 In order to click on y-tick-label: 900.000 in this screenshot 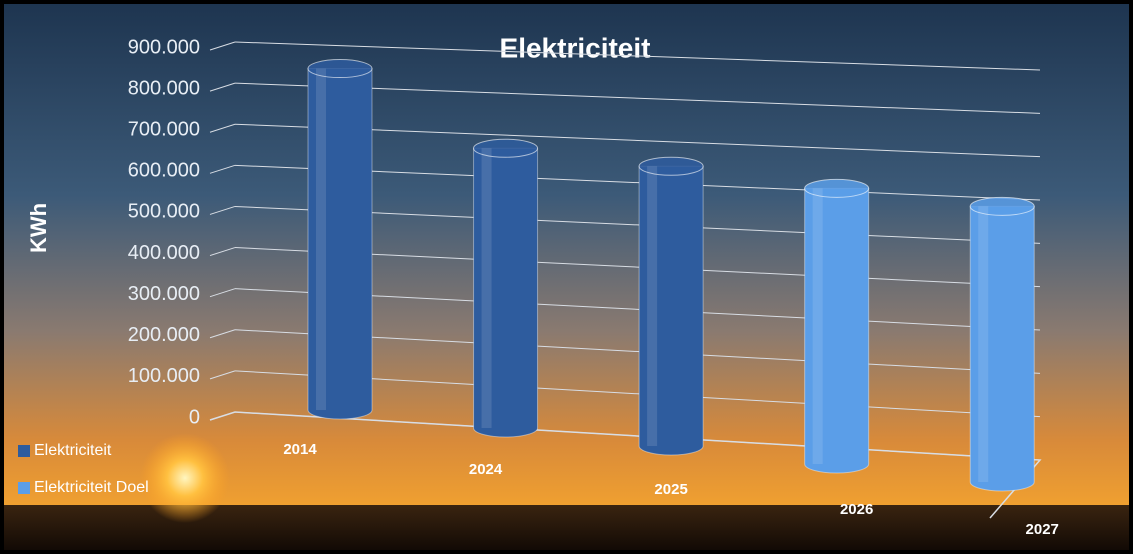, I will do `click(164, 47)`.